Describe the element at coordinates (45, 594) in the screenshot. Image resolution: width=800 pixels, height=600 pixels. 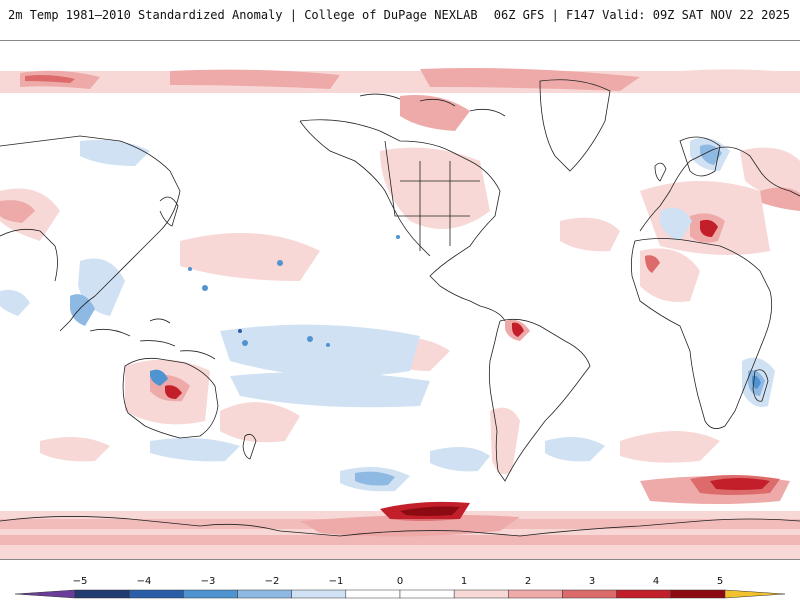
I see `colorbar-extend-low` at that location.